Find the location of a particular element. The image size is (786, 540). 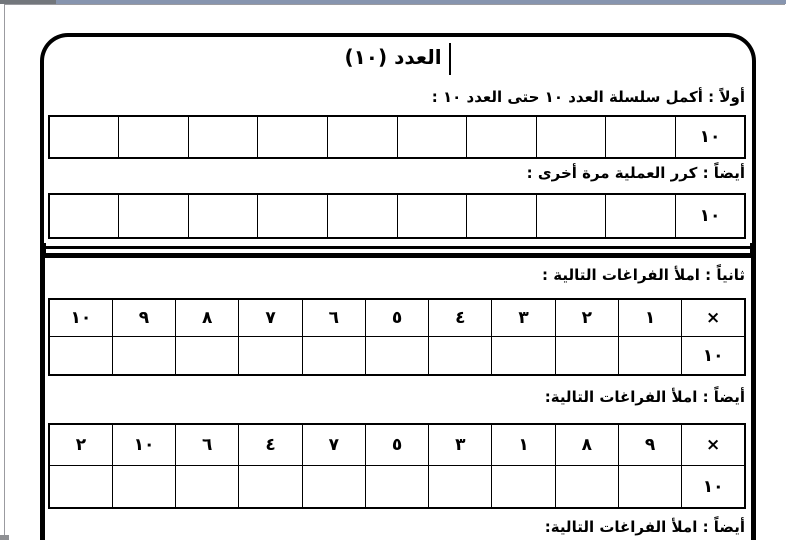

top-strip-left-segment is located at coordinates (28, 2).